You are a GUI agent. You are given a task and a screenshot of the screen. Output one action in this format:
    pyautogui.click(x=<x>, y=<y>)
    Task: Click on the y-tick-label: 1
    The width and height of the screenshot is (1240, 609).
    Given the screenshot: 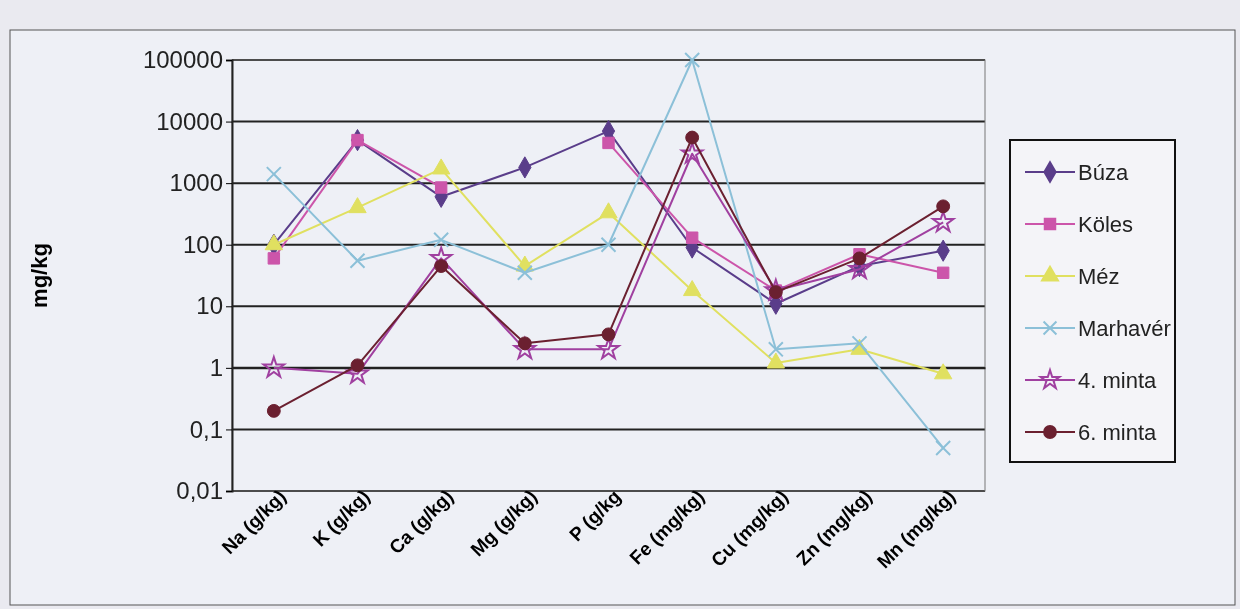 What is the action you would take?
    pyautogui.click(x=216, y=368)
    